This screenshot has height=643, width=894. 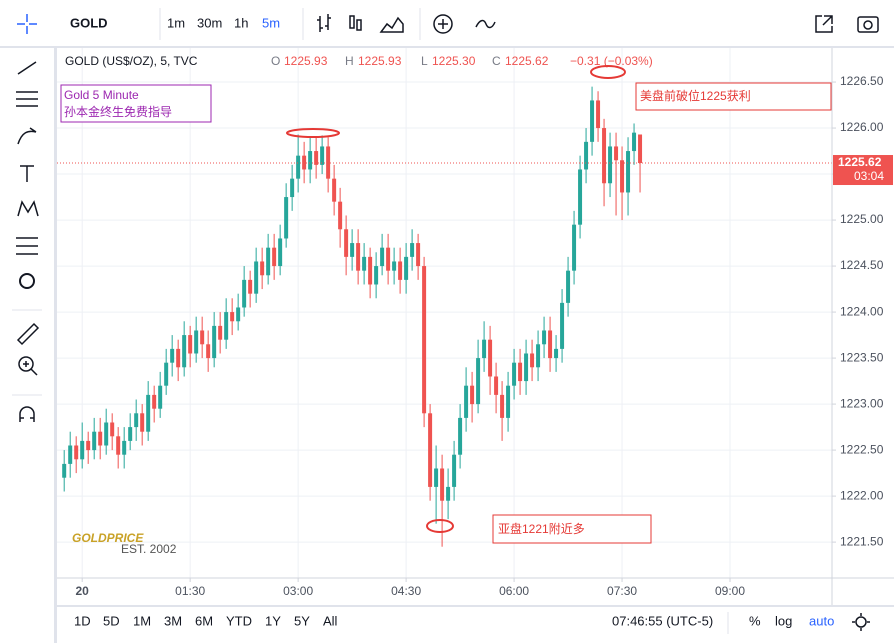 What do you see at coordinates (861, 622) in the screenshot?
I see `settings-icon` at bounding box center [861, 622].